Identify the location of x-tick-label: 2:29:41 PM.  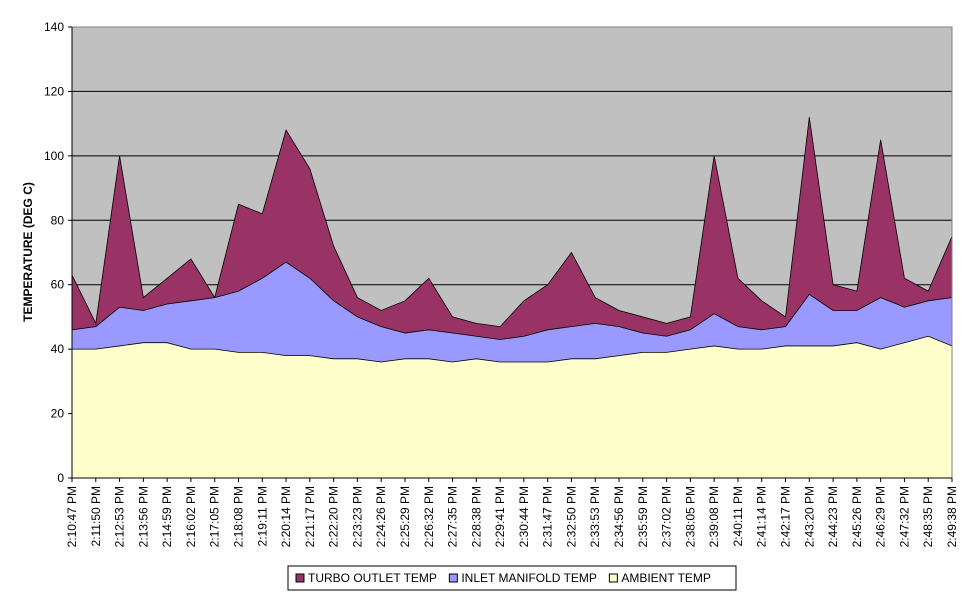
(500, 516).